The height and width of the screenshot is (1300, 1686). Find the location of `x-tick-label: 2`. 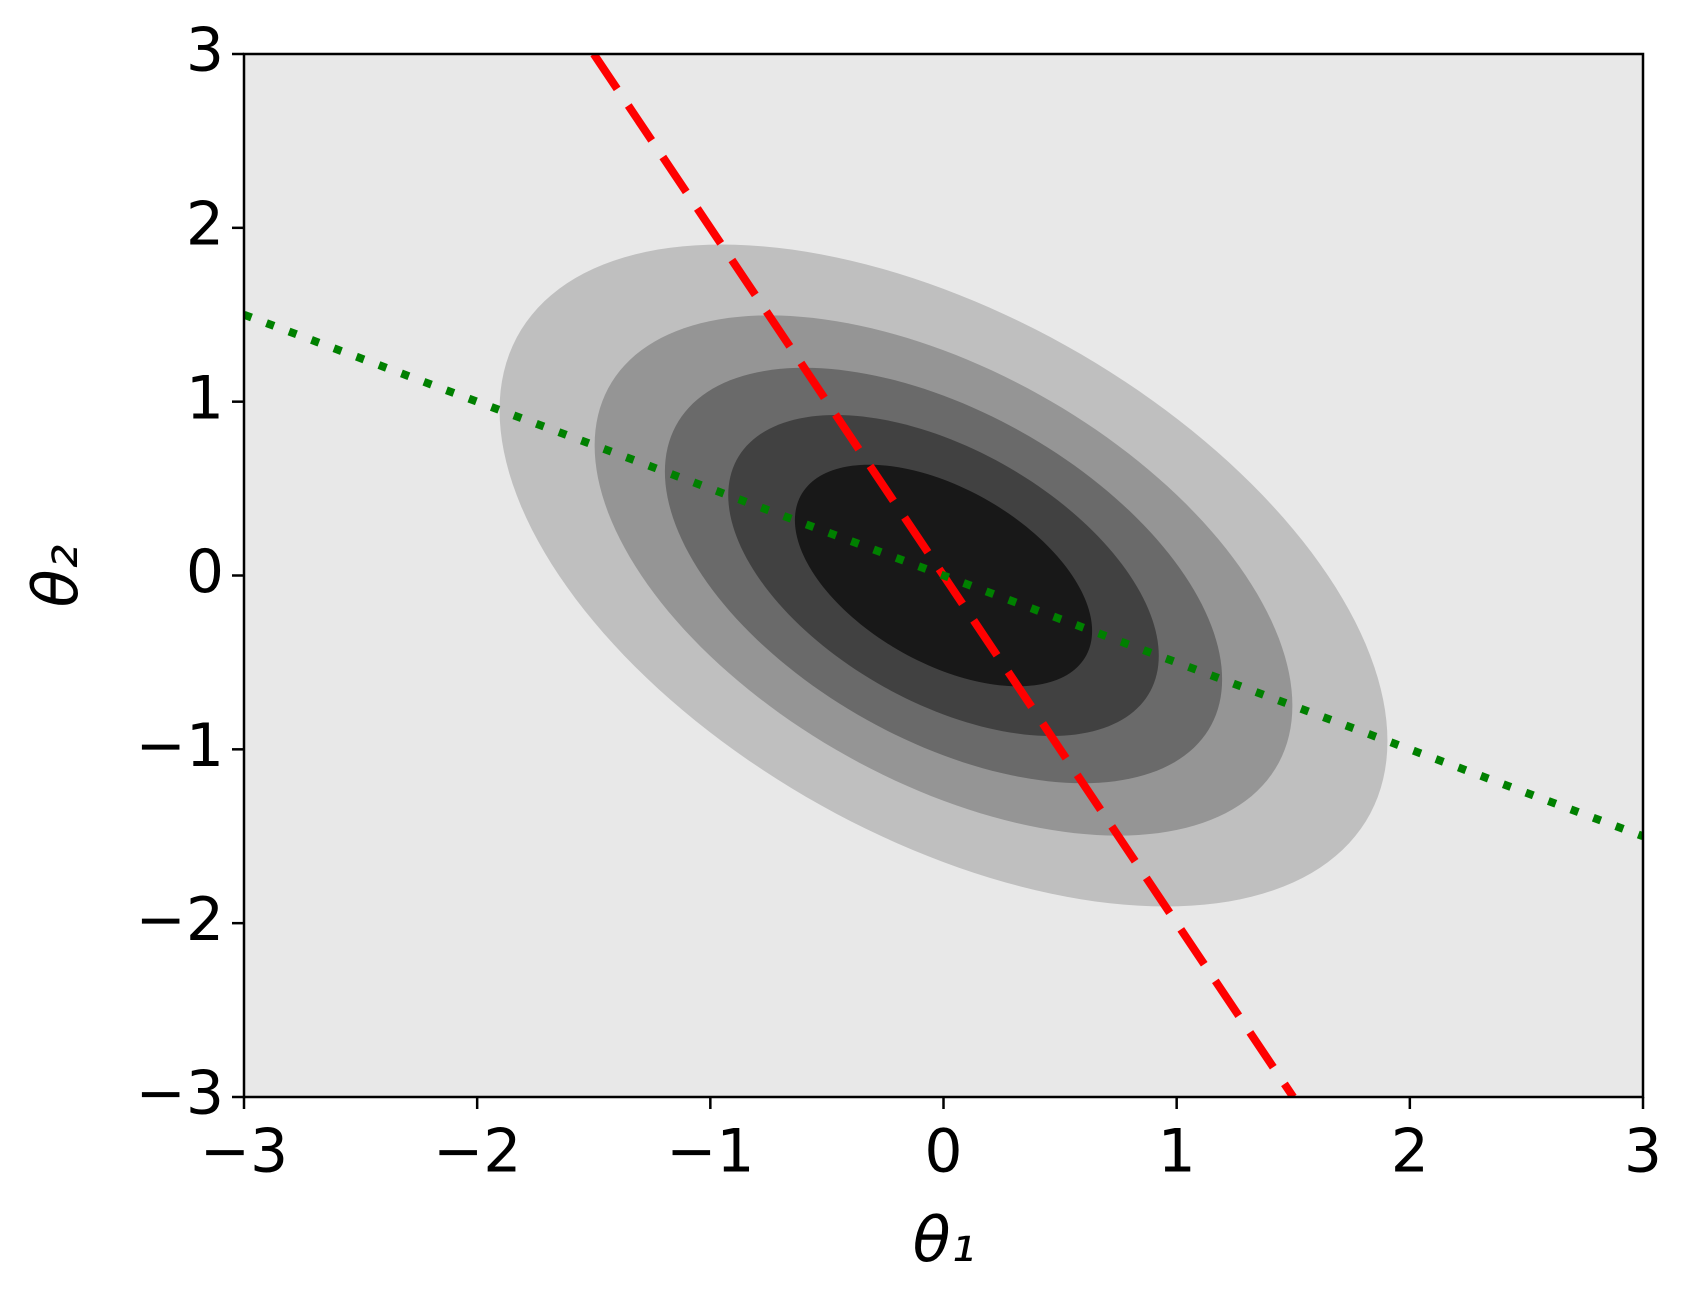

x-tick-label: 2 is located at coordinates (1410, 1152).